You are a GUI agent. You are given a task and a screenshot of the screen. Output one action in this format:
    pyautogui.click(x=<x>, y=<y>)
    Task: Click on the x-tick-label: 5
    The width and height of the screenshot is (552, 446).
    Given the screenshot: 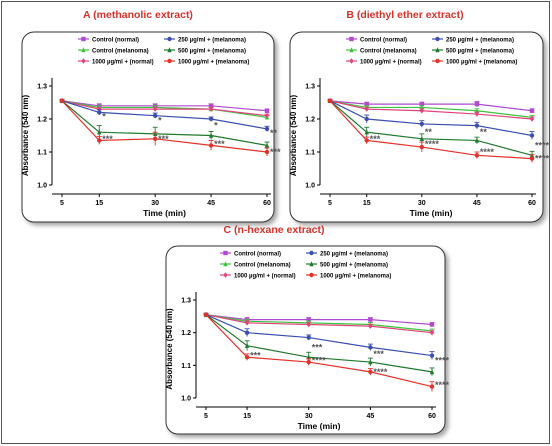 What is the action you would take?
    pyautogui.click(x=206, y=416)
    